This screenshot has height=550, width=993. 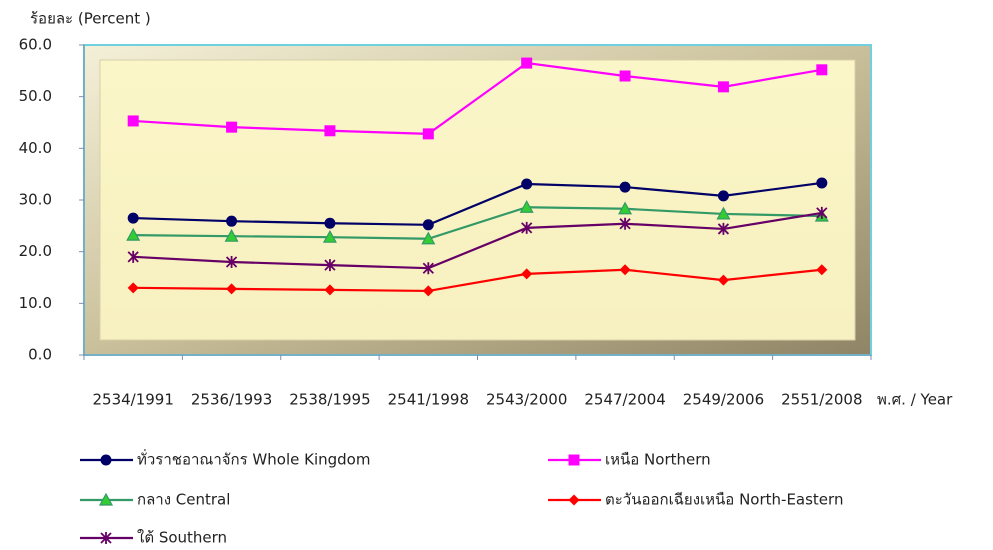 What do you see at coordinates (526, 400) in the screenshot?
I see `x-tick-label: 2543/2000` at bounding box center [526, 400].